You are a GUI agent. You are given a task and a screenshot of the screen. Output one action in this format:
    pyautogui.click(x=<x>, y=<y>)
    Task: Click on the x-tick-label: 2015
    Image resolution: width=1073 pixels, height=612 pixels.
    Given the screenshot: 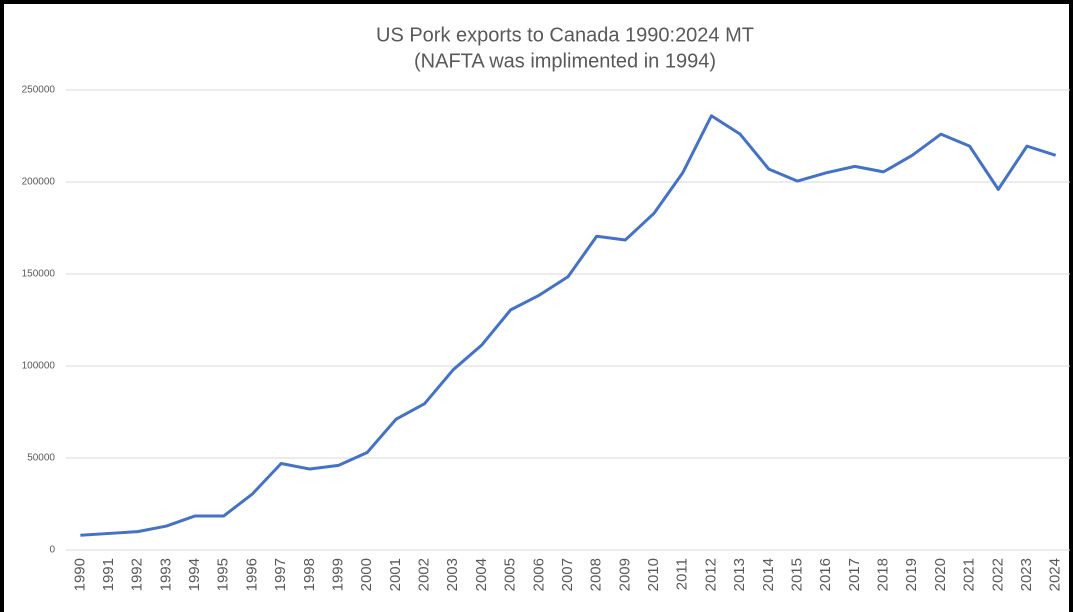 What is the action you would take?
    pyautogui.click(x=796, y=574)
    